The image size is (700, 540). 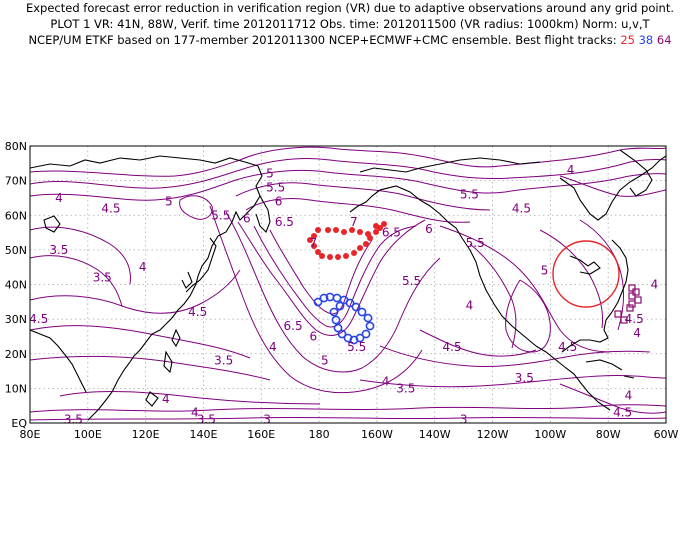 I want to click on latitude-label: 40N, so click(x=16, y=285).